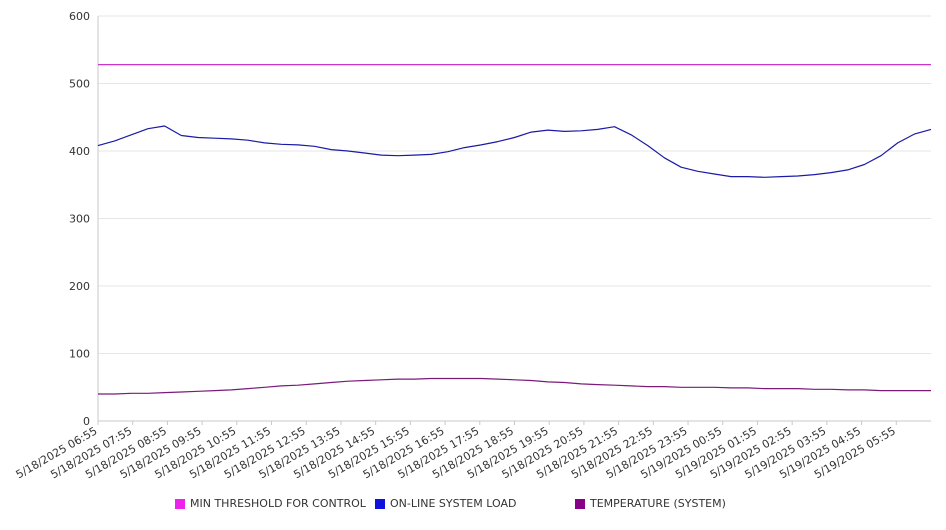 The width and height of the screenshot is (946, 530). I want to click on y-tick-label: 200, so click(79, 286).